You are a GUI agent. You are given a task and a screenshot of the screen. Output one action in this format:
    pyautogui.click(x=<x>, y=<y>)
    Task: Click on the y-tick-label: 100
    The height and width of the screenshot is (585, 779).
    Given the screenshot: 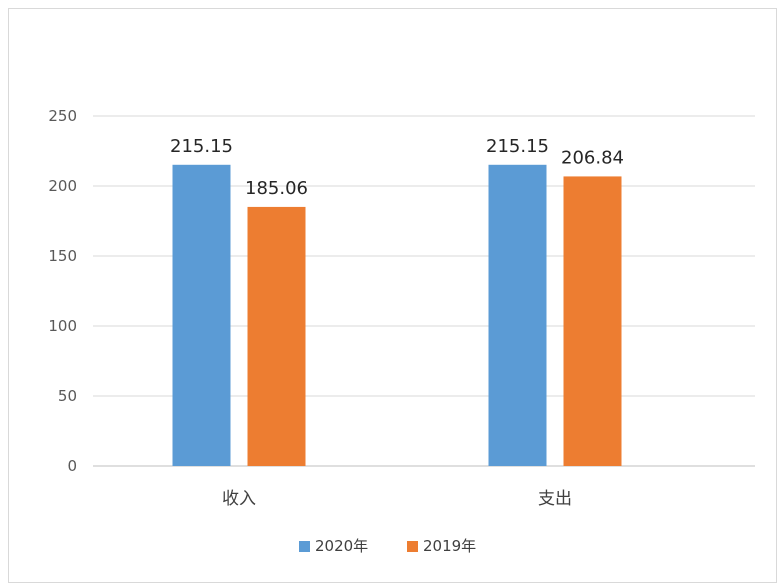 What is the action you would take?
    pyautogui.click(x=62, y=326)
    